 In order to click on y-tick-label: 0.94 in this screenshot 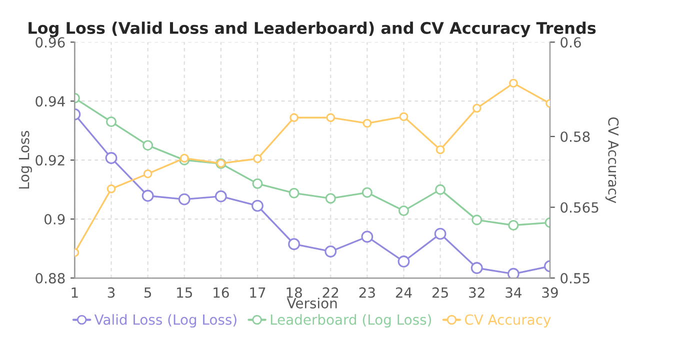, I will do `click(50, 101)`.